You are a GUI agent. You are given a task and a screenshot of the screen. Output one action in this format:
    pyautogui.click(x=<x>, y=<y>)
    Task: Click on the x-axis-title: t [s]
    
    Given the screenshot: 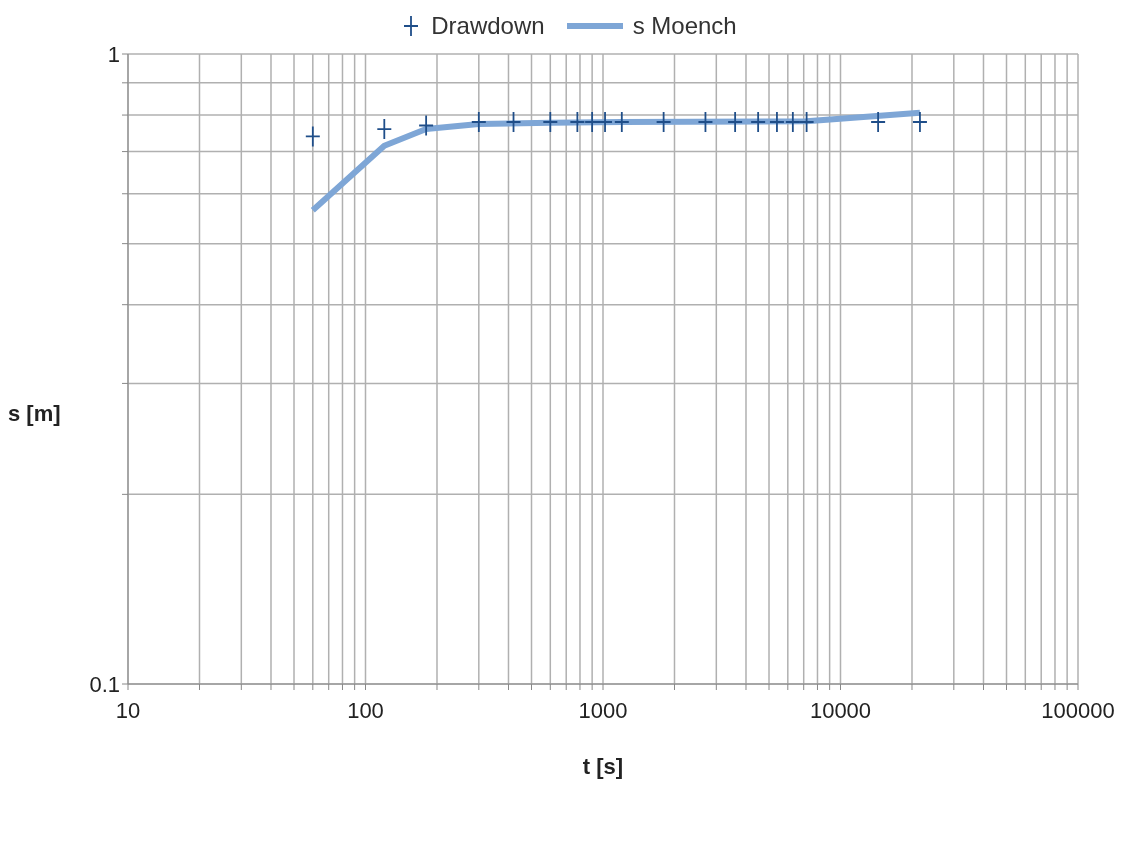 What is the action you would take?
    pyautogui.click(x=603, y=766)
    